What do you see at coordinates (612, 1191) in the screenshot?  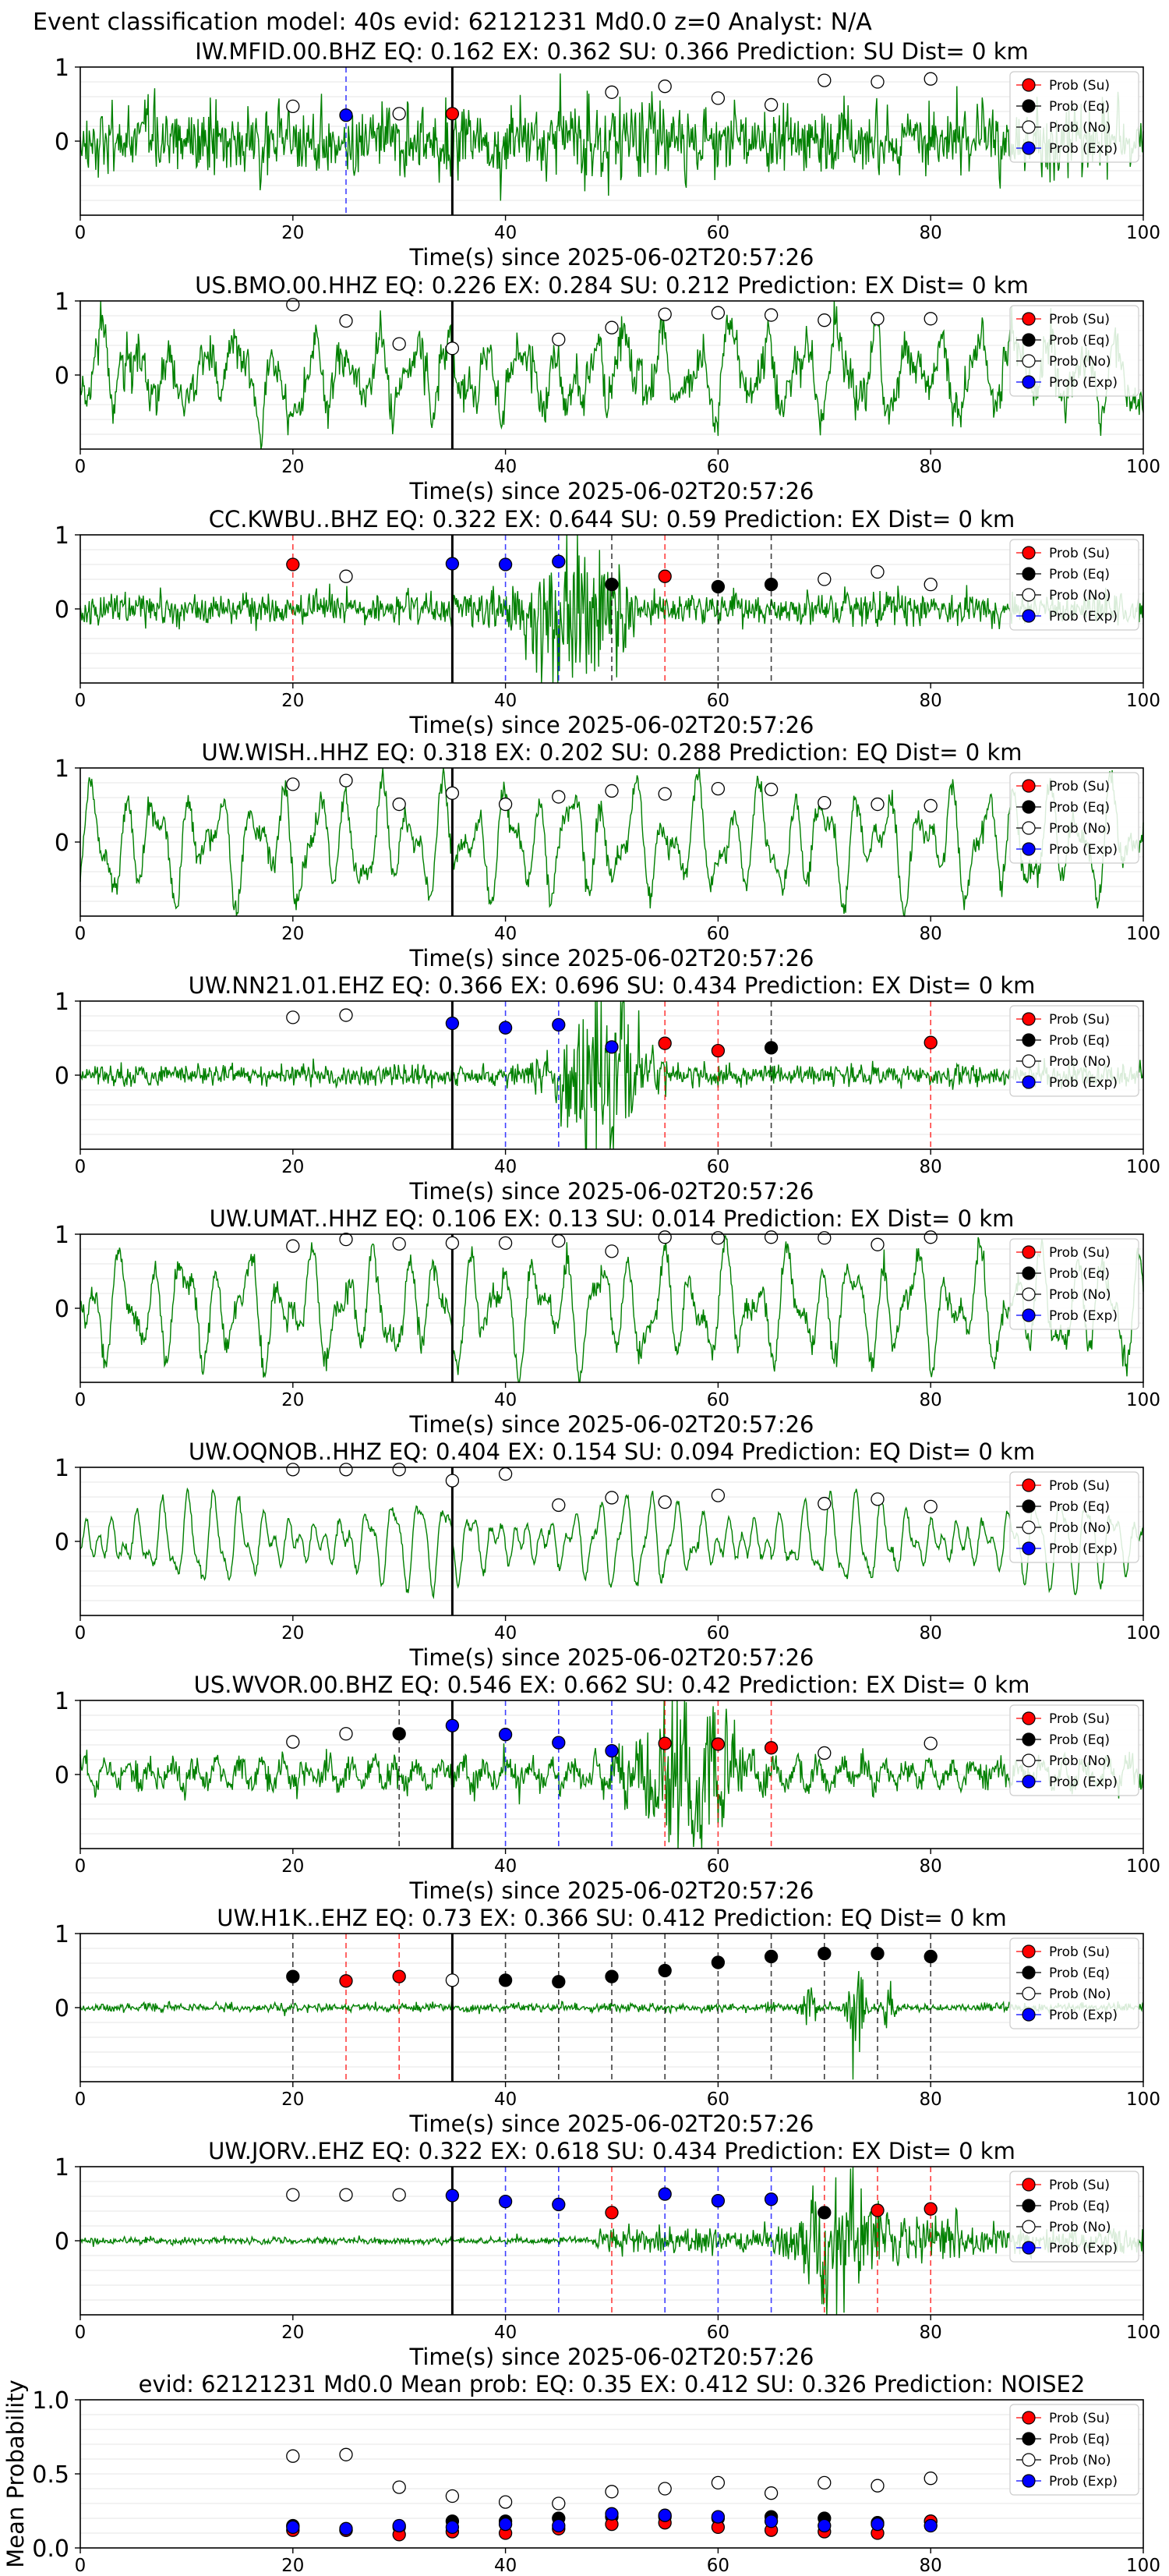 I see `x-axis-label: Time(s) since 2025-06-02T20:57:26` at bounding box center [612, 1191].